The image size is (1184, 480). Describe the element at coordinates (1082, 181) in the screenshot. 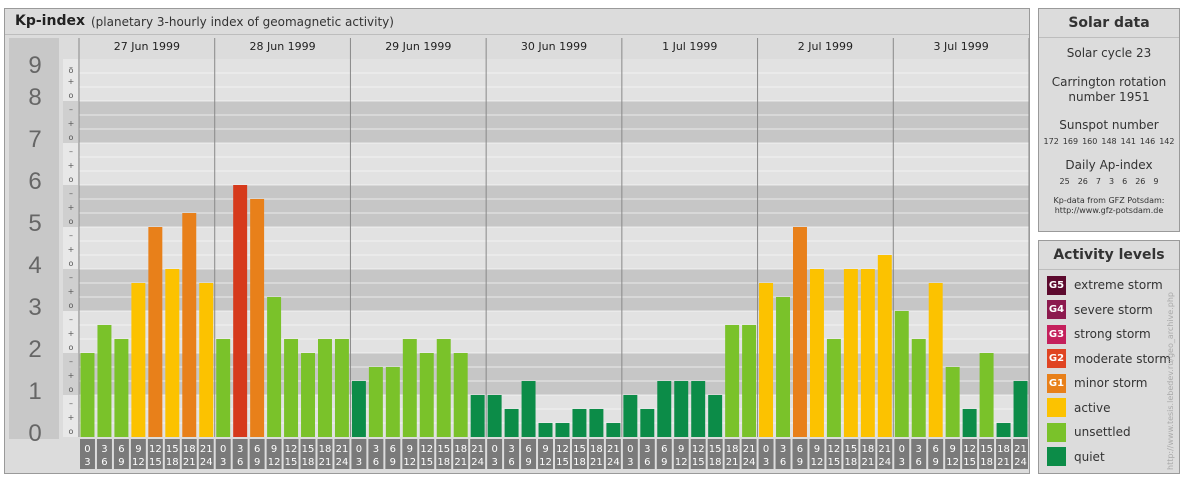

I see `ap-value: 26` at that location.